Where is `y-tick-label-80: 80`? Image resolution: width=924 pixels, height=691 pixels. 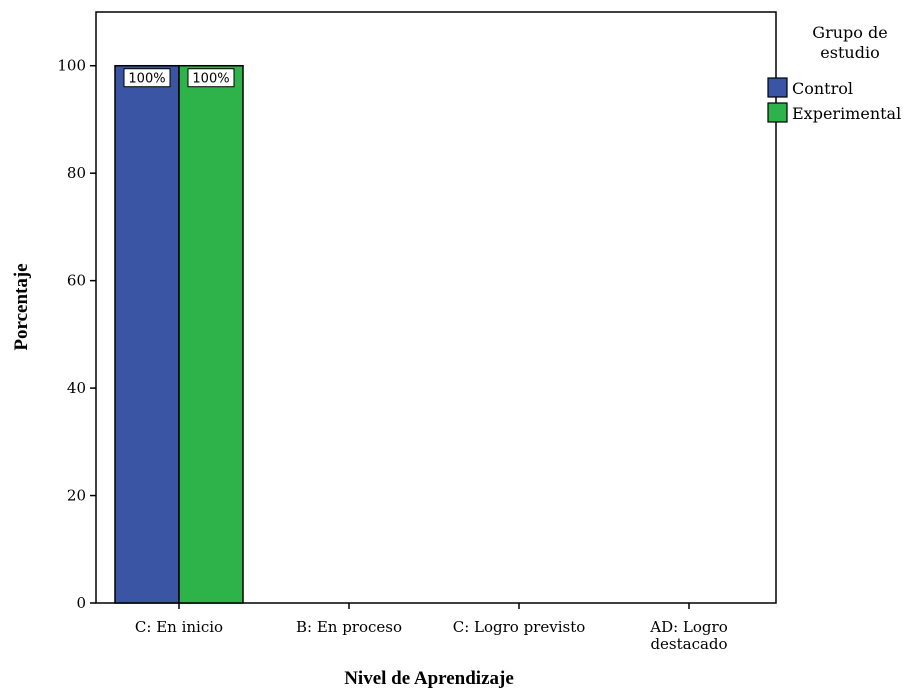
y-tick-label-80: 80 is located at coordinates (76, 173).